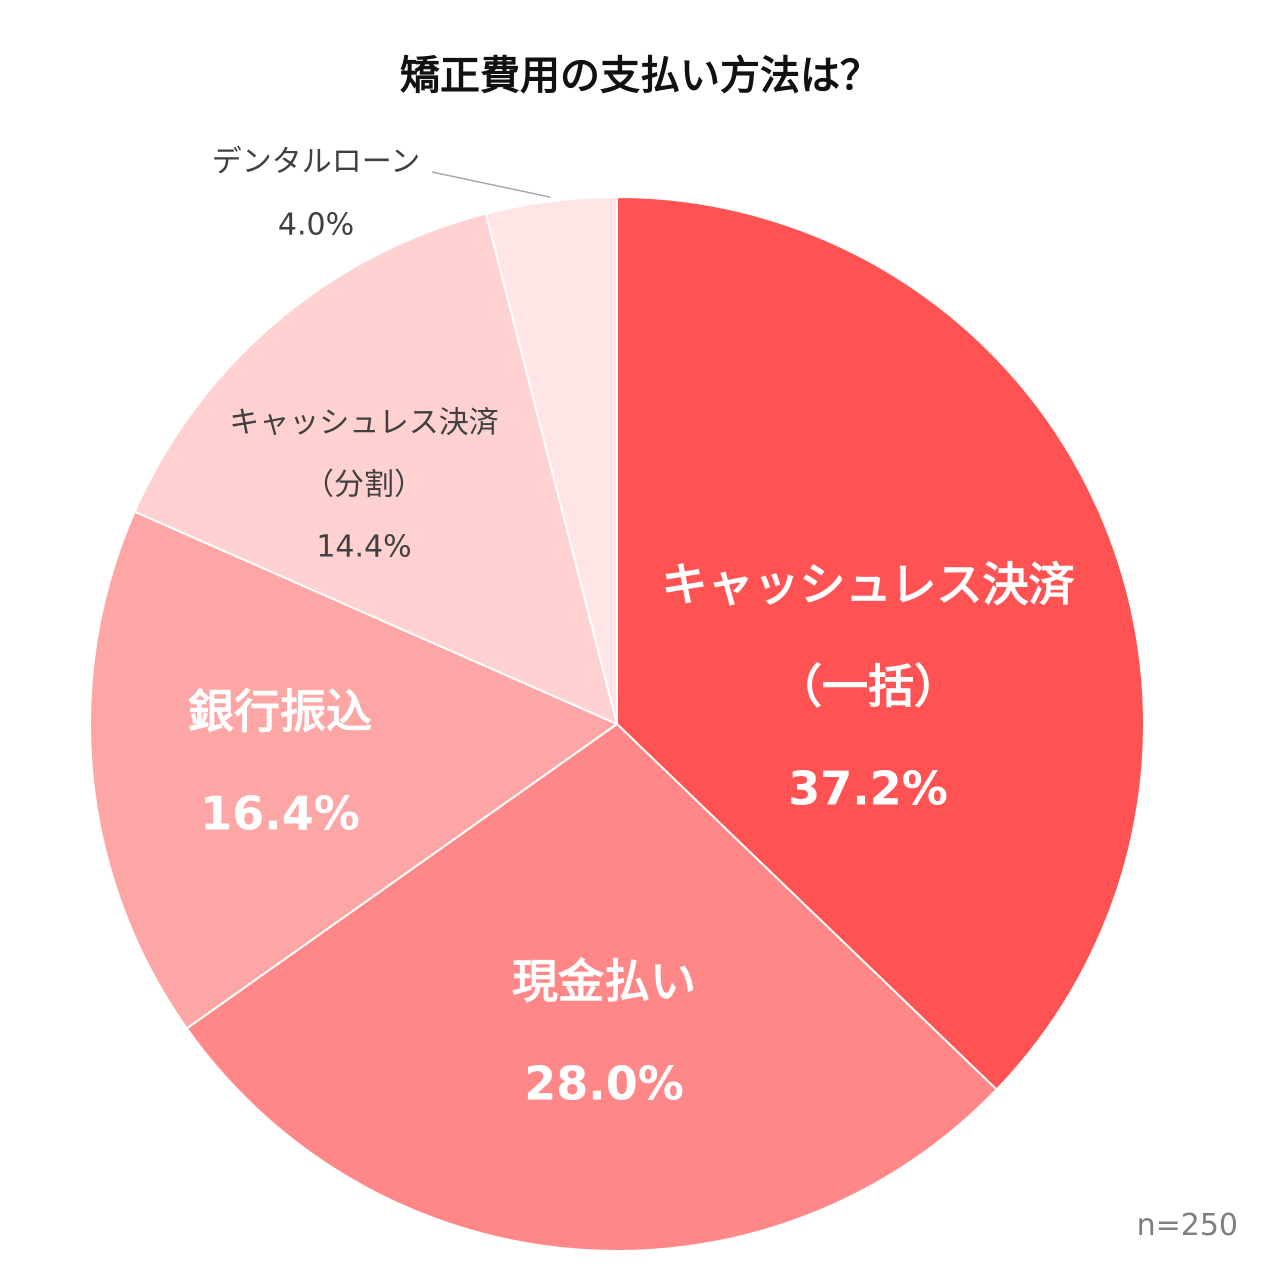 Image resolution: width=1280 pixels, height=1280 pixels. Describe the element at coordinates (280, 763) in the screenshot. I see `slice-label-3: 銀行振込 16.4%` at that location.